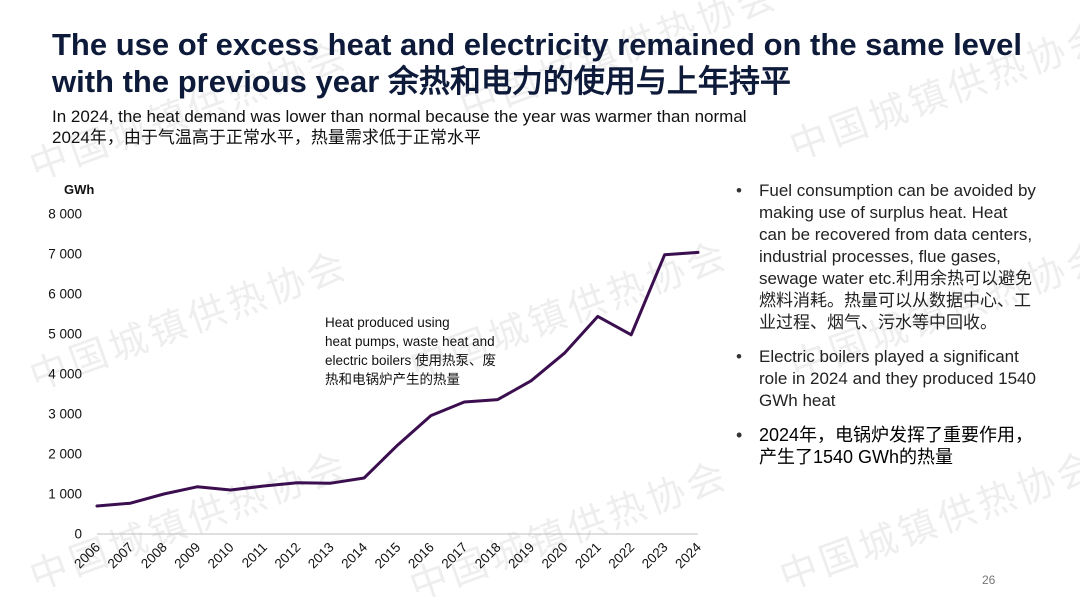 Image resolution: width=1080 pixels, height=611 pixels. Describe the element at coordinates (354, 555) in the screenshot. I see `x-tick-label: 2014` at that location.